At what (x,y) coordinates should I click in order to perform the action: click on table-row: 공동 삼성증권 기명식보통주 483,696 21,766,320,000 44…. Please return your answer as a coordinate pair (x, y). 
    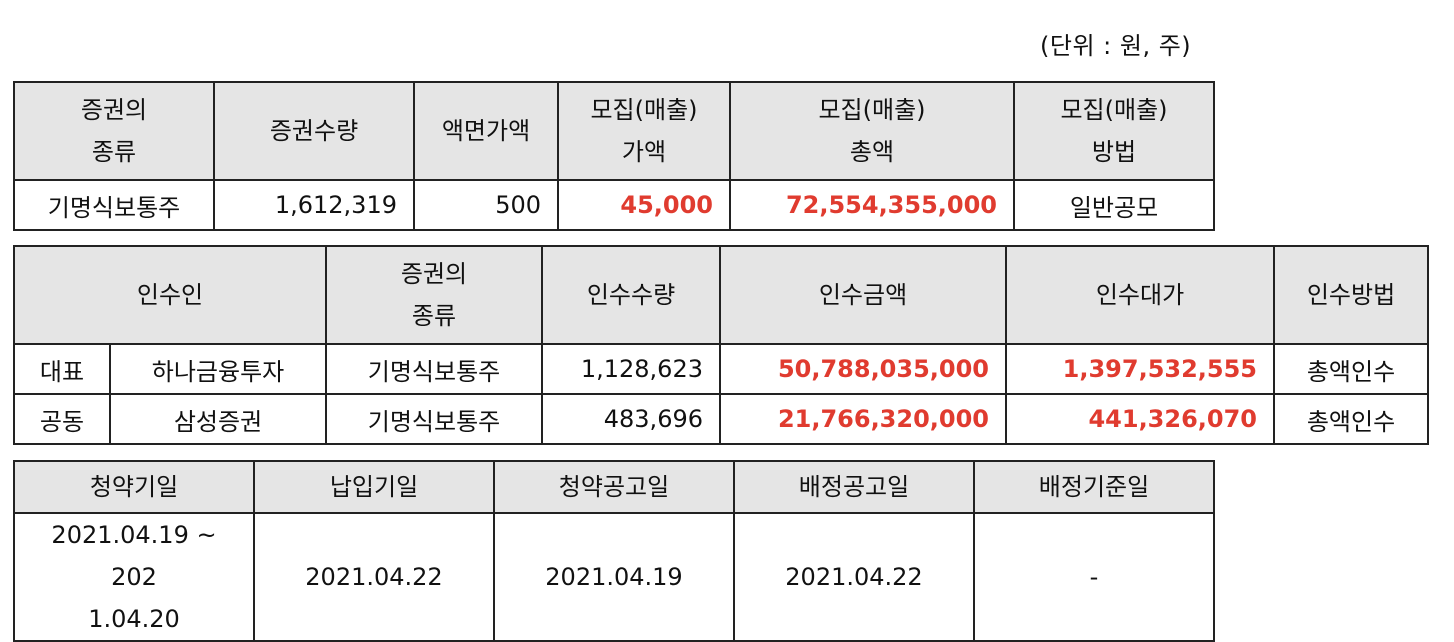
    Looking at the image, I should click on (721, 419).